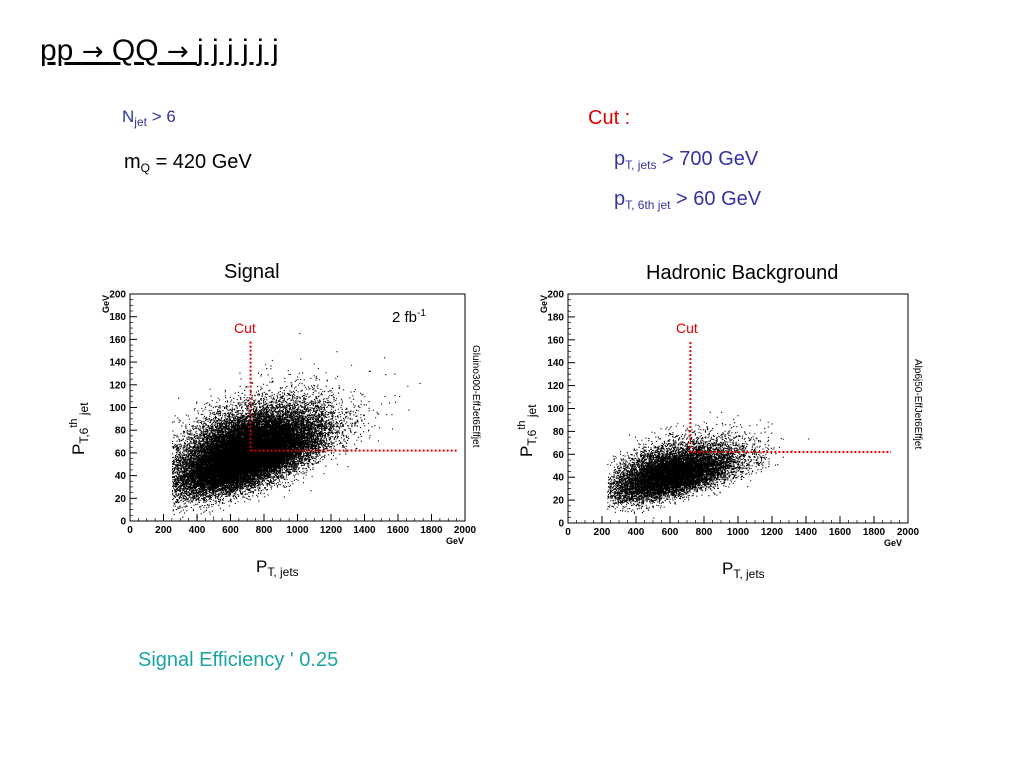 The height and width of the screenshot is (768, 1024). Describe the element at coordinates (117, 295) in the screenshot. I see `signal-y-tick-label: 200` at that location.